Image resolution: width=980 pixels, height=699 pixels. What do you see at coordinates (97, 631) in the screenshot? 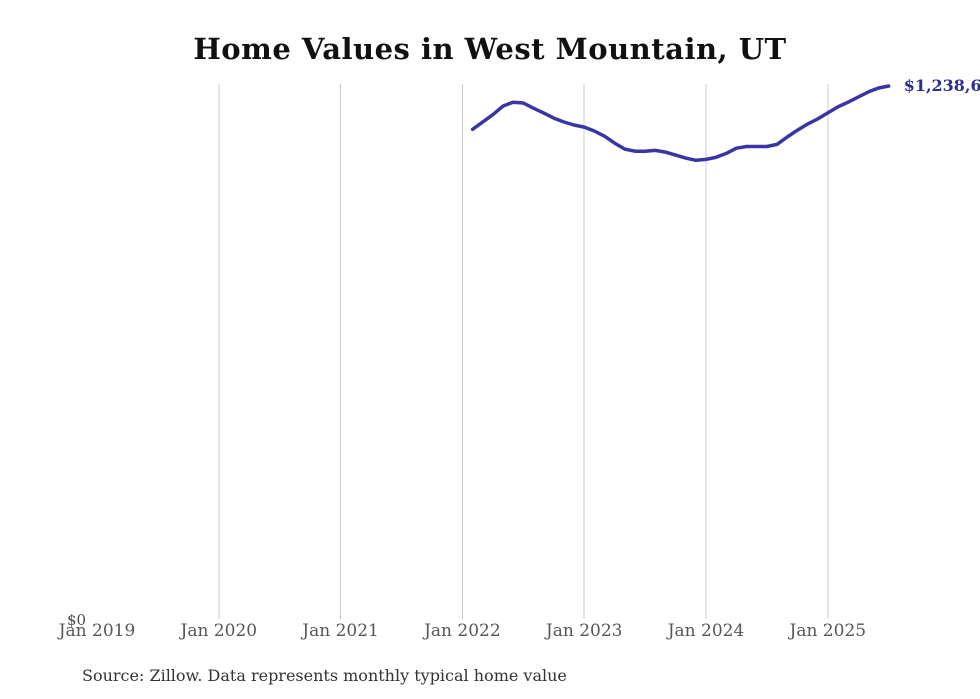
I see `x-axis-label-2019: Jan 2019` at bounding box center [97, 631].